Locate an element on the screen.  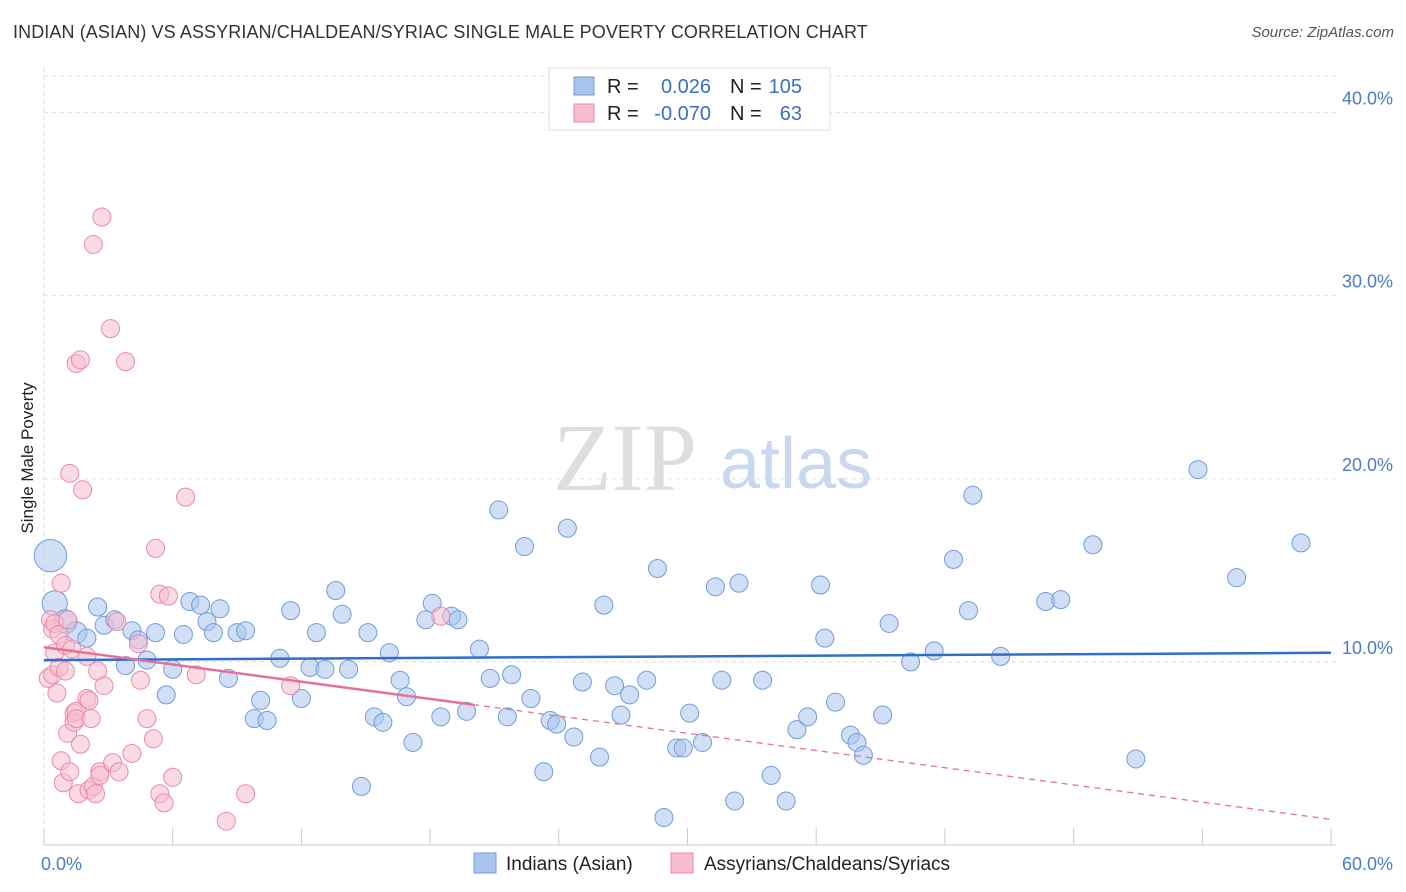
legend-box is located at coordinates (689, 99).